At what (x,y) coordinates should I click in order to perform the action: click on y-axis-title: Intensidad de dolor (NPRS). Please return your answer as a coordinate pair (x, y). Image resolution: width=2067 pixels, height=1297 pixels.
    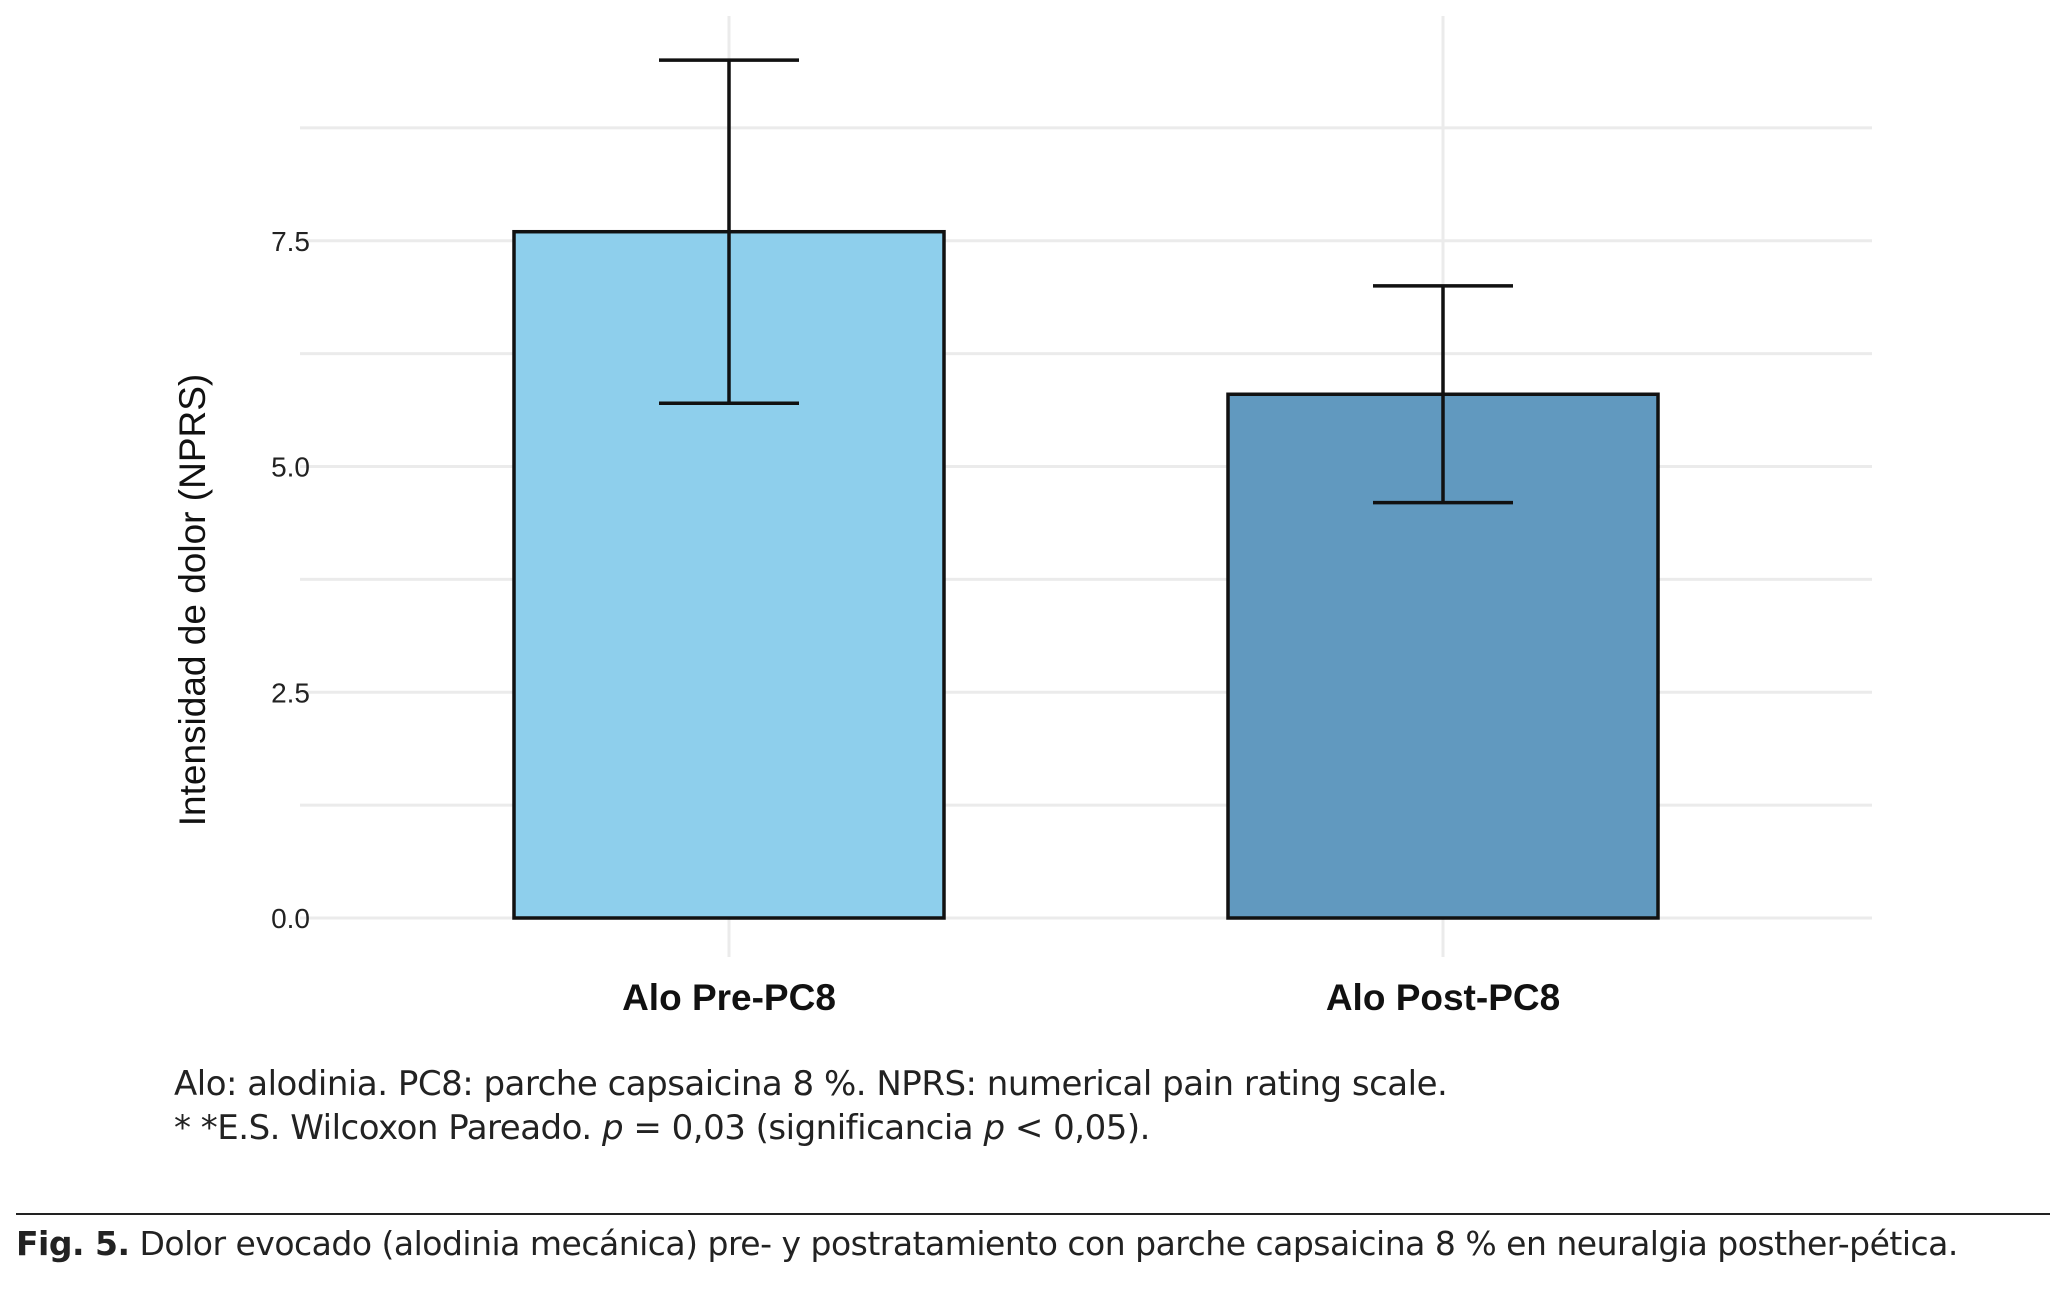
    Looking at the image, I should click on (192, 600).